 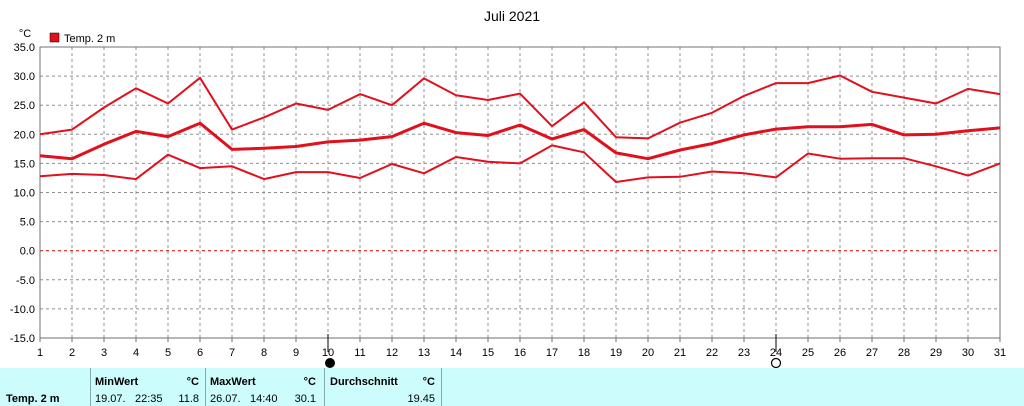 What do you see at coordinates (744, 353) in the screenshot?
I see `x-tick-label: 23` at bounding box center [744, 353].